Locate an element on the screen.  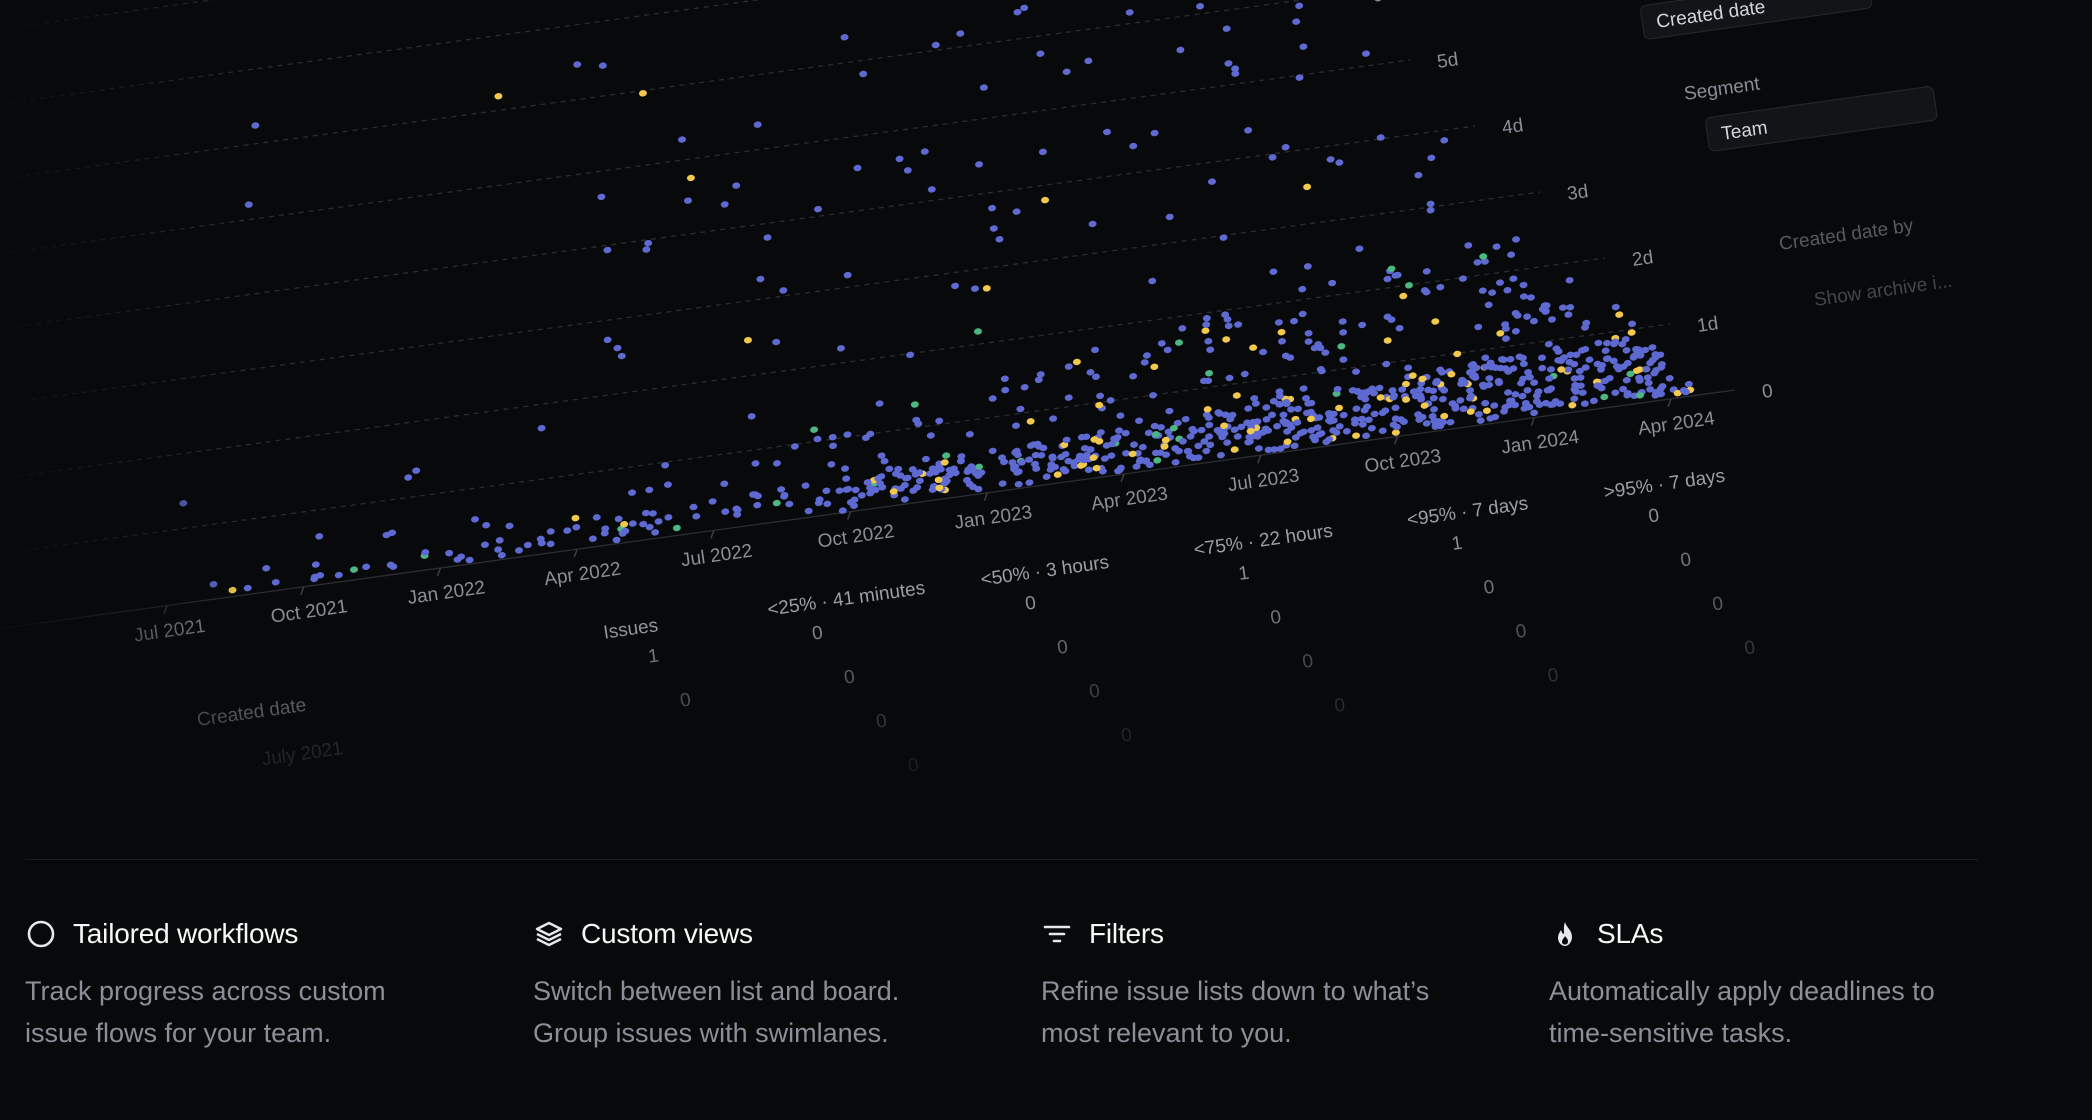
x-tick-label: Jul 2023 is located at coordinates (1264, 480).